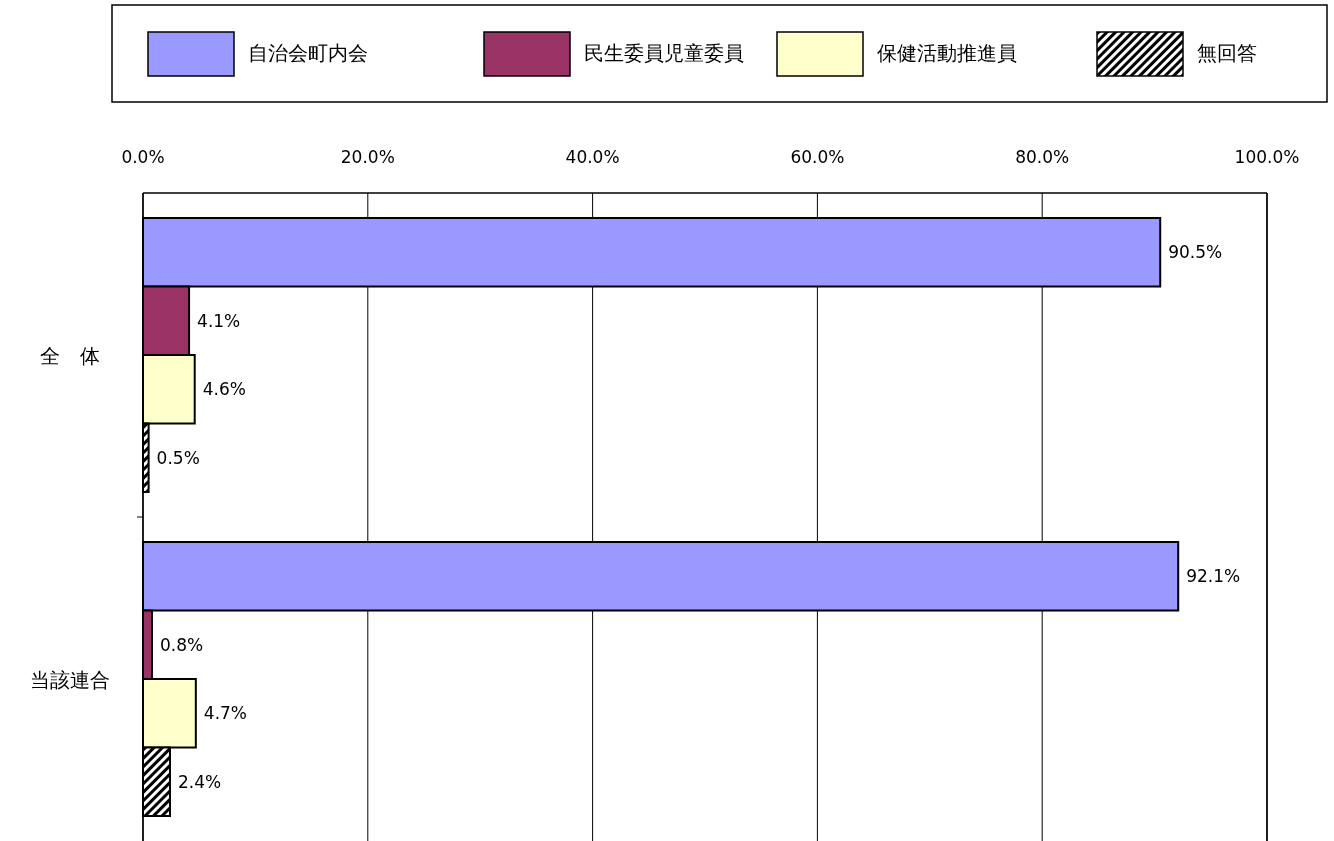  I want to click on legend-label: 民生委員児童委員, so click(664, 53).